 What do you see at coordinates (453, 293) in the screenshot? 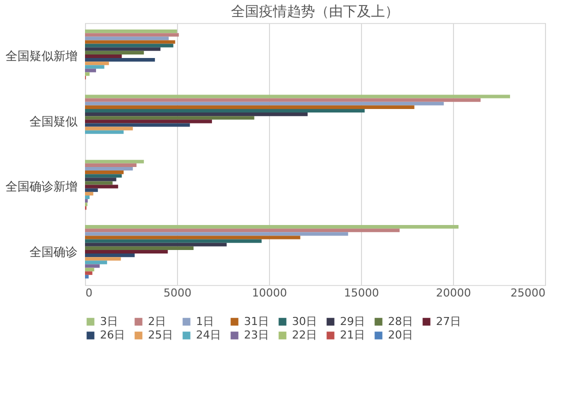
I see `x-tick-label: 20000` at bounding box center [453, 293].